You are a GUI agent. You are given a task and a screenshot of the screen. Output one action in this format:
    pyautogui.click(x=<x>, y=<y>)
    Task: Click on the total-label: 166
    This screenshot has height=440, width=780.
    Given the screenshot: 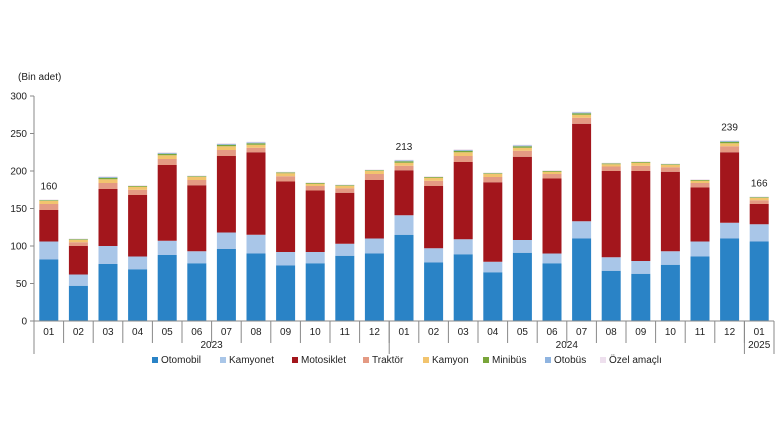 What is the action you would take?
    pyautogui.click(x=759, y=184)
    